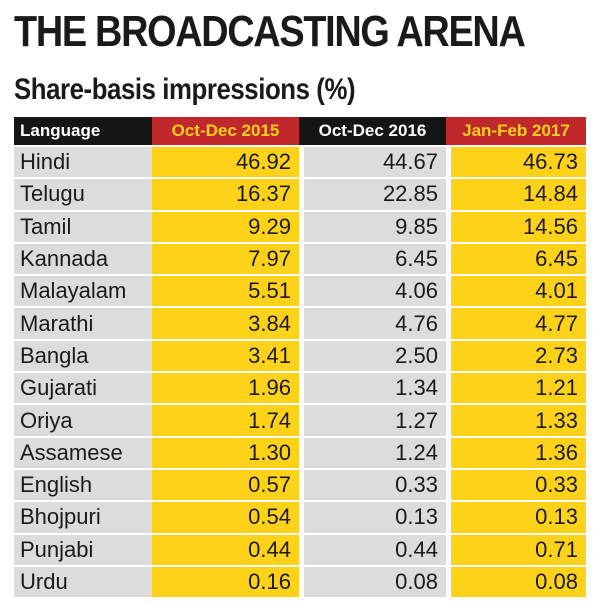  Describe the element at coordinates (270, 31) in the screenshot. I see `chart-title: THE BROADCASTING ARENA` at that location.